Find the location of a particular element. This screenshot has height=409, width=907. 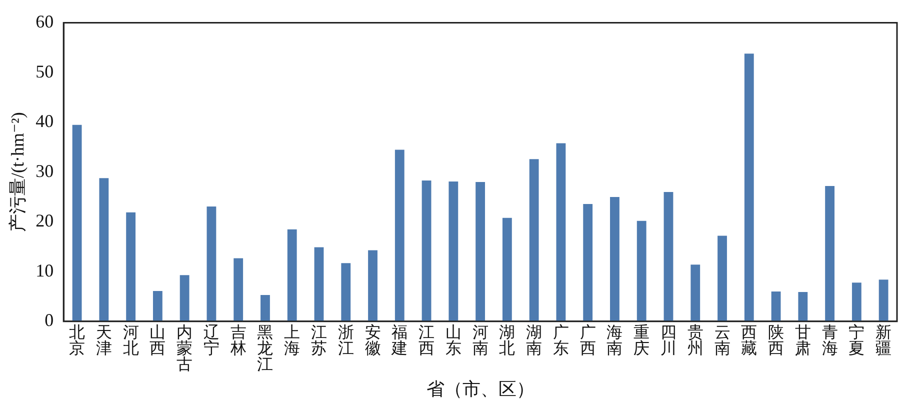

x-tick-label: 云南 is located at coordinates (722, 341).